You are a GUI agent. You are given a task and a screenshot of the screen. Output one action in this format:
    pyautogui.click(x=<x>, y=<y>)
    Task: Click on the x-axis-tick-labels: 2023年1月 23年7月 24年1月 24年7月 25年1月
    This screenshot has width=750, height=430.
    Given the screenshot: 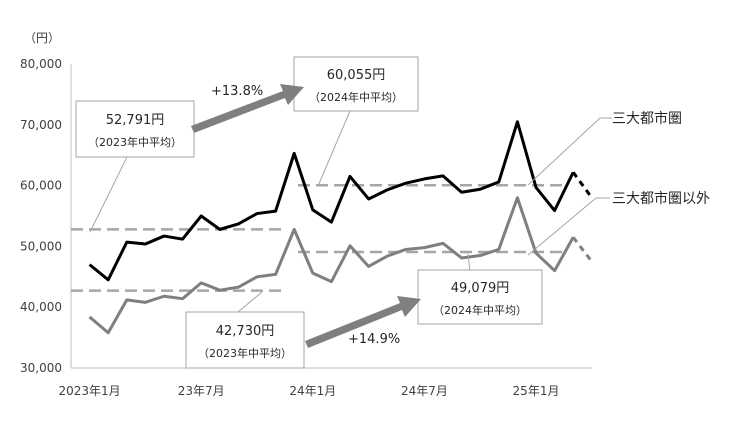 What is the action you would take?
    pyautogui.click(x=309, y=391)
    